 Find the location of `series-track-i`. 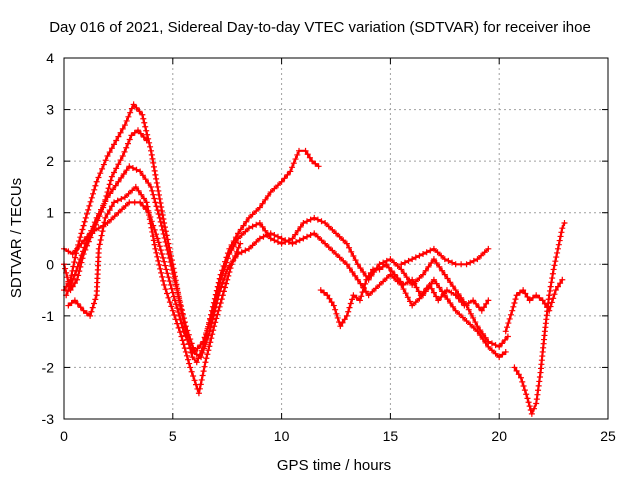

series-track-i is located at coordinates (105, 210).